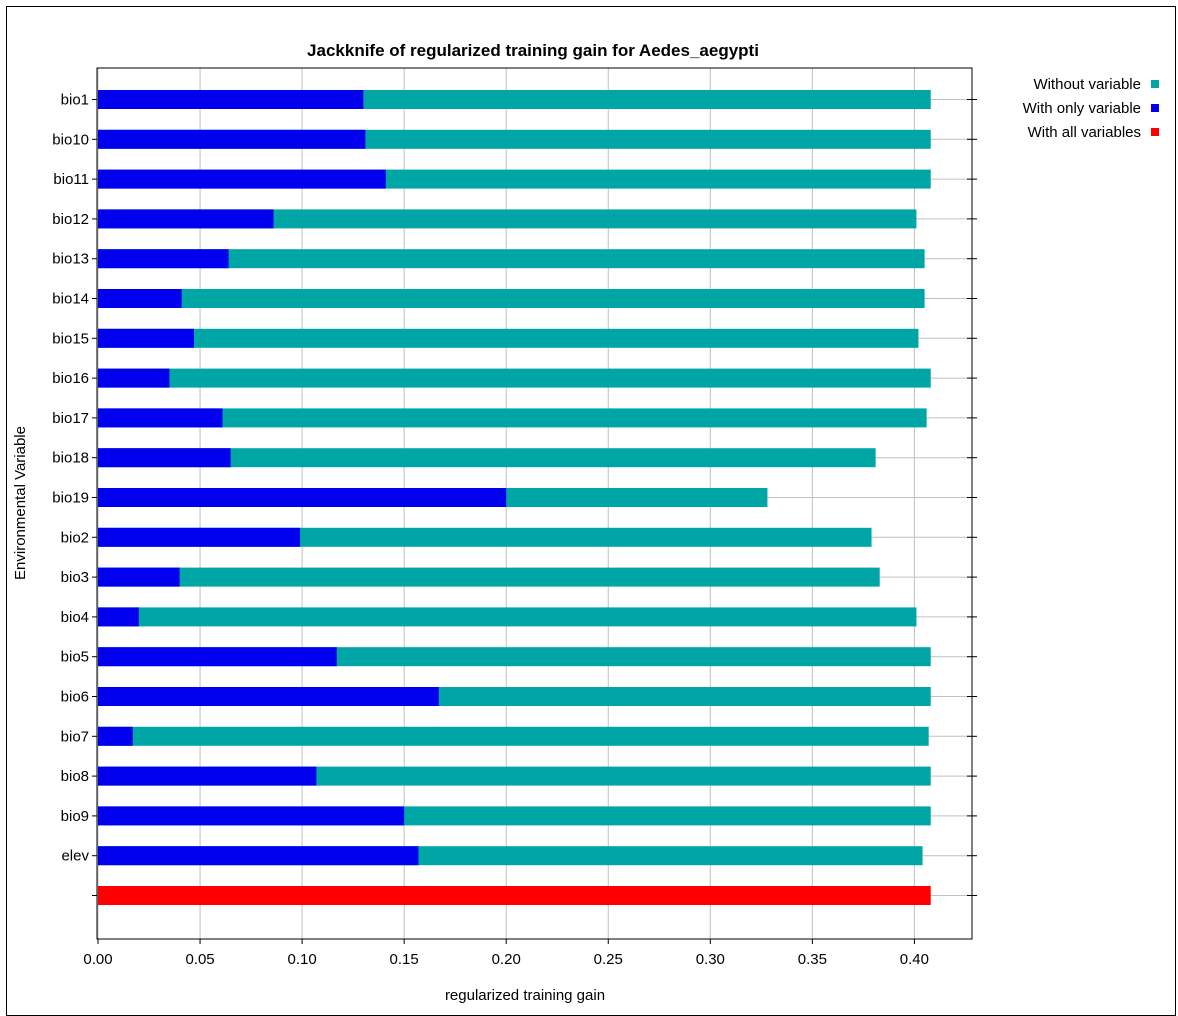 The width and height of the screenshot is (1178, 1016). What do you see at coordinates (812, 959) in the screenshot?
I see `x-tick-label: 0.35` at bounding box center [812, 959].